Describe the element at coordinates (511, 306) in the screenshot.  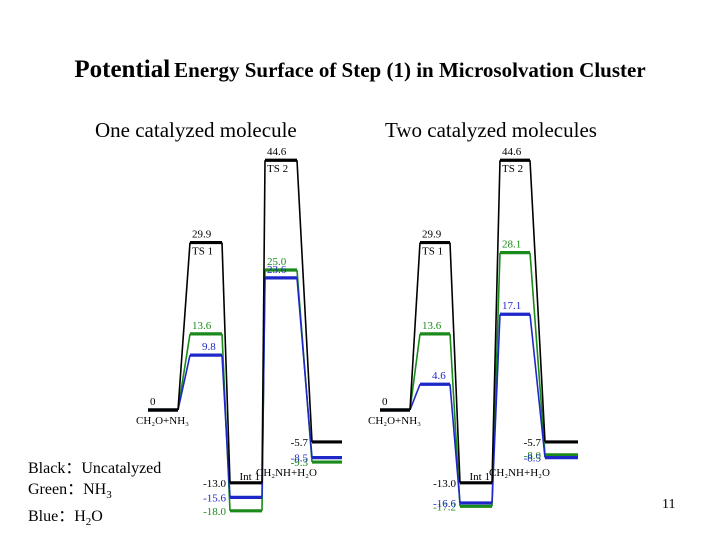
I see `value-label-blue-p2-3: 17.1` at that location.